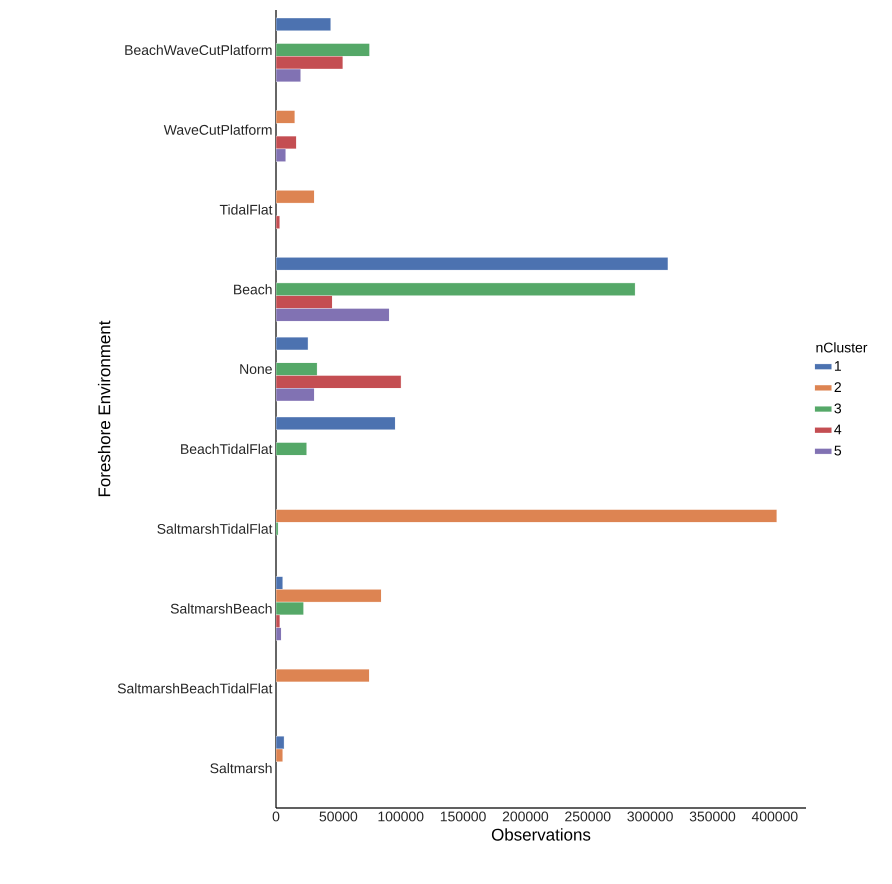 The height and width of the screenshot is (884, 892). Describe the element at coordinates (339, 817) in the screenshot. I see `x-tick-label: 50000` at that location.